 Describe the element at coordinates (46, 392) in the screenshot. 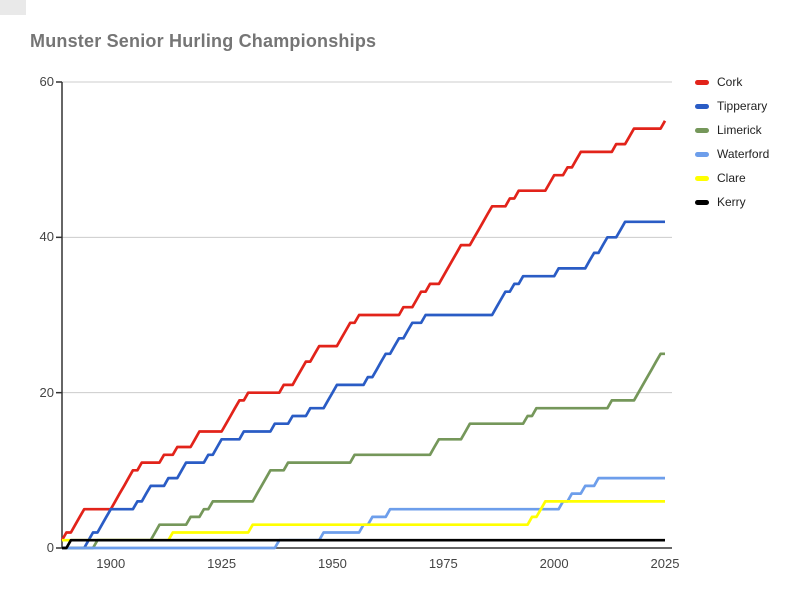

I see `y-tick-label: 20` at that location.